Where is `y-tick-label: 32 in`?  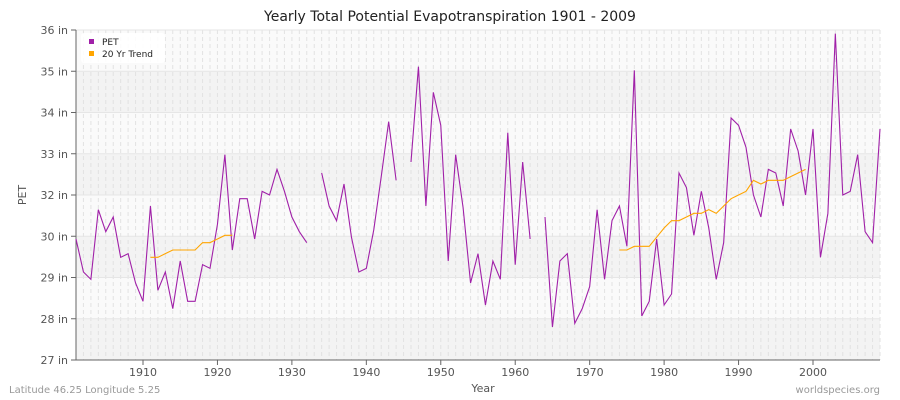 y-tick-label: 32 in is located at coordinates (54, 195).